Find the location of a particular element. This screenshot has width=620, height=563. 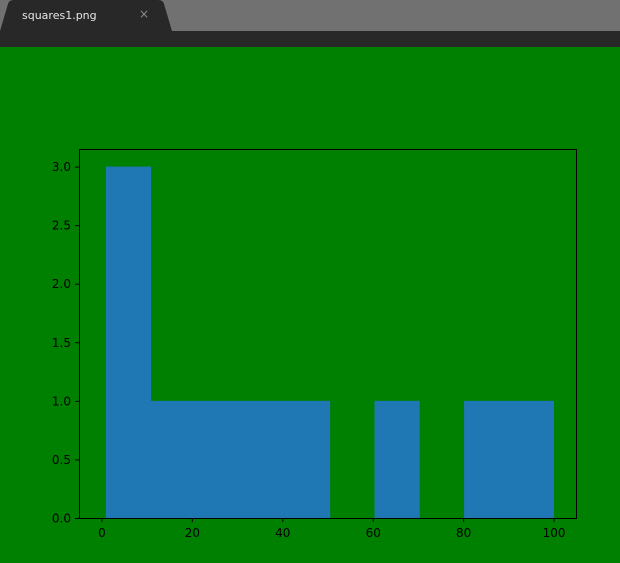

y-tick-label: 1.5 is located at coordinates (61, 343).